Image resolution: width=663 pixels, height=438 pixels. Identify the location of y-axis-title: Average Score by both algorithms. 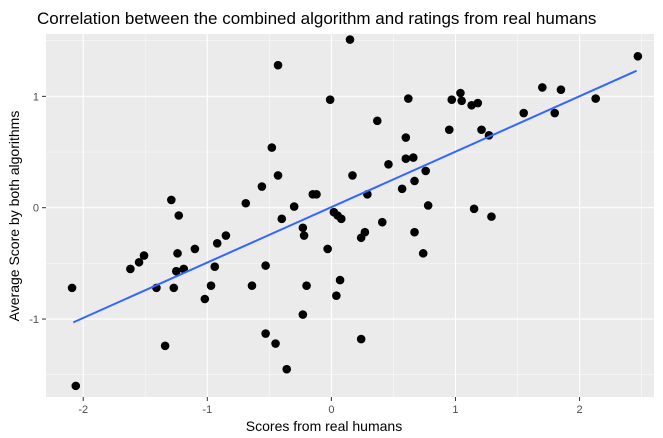
(14, 216).